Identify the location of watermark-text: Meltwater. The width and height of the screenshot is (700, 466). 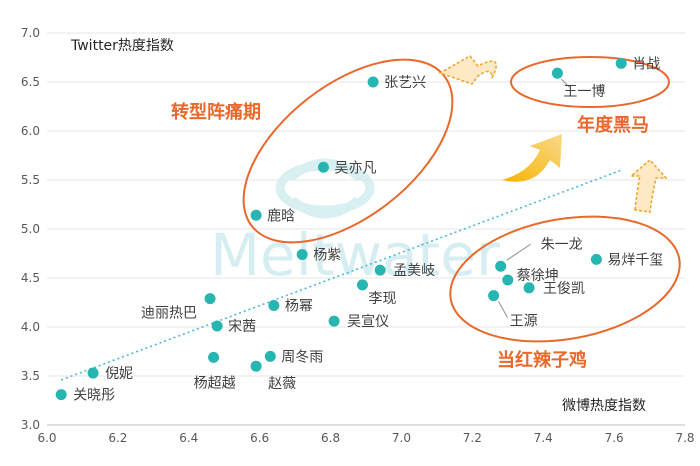
(355, 255).